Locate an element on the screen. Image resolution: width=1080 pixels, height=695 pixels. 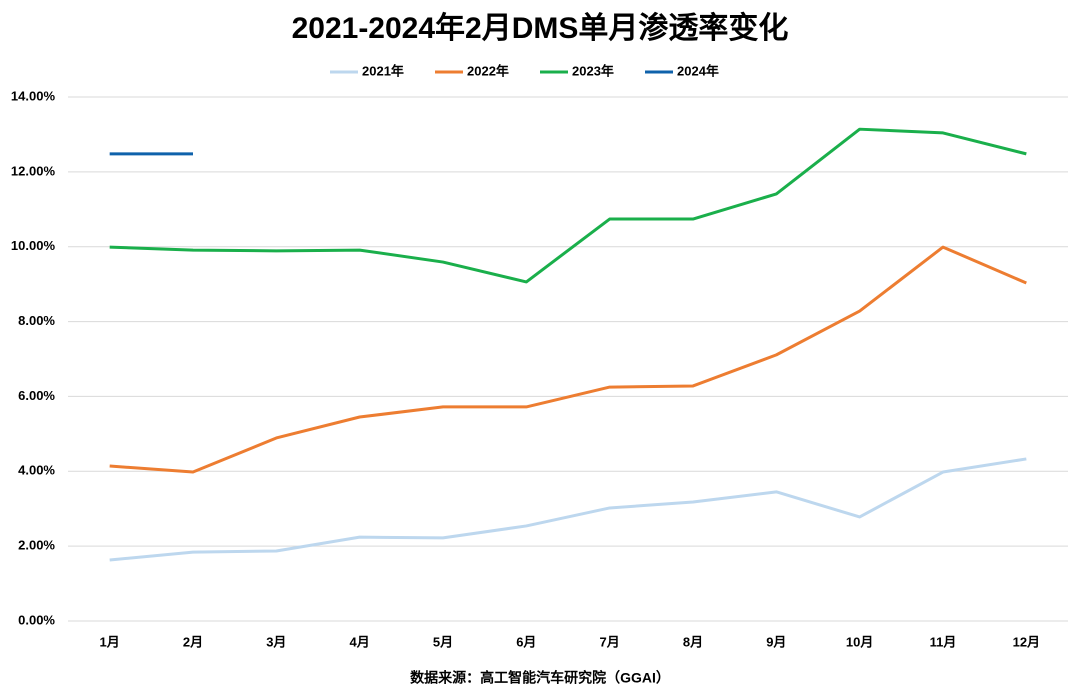
x-tick-label: 4月 is located at coordinates (360, 641).